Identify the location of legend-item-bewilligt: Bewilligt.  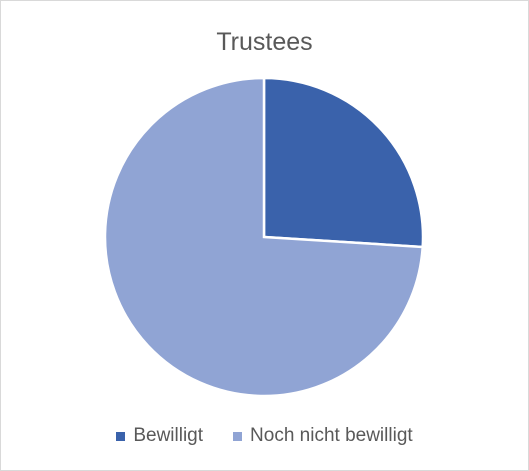
(159, 436).